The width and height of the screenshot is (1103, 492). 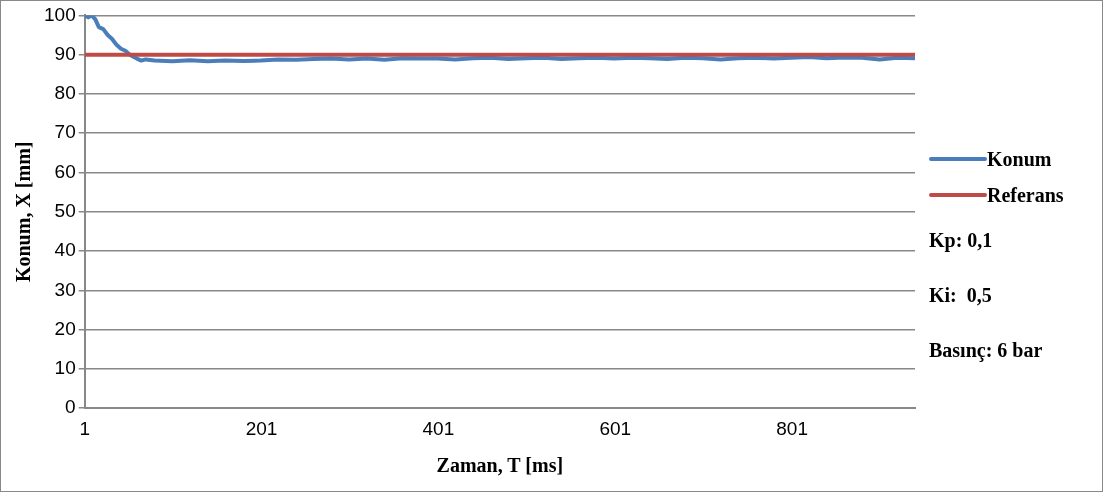 What do you see at coordinates (60, 14) in the screenshot?
I see `y-tick-label: 100` at bounding box center [60, 14].